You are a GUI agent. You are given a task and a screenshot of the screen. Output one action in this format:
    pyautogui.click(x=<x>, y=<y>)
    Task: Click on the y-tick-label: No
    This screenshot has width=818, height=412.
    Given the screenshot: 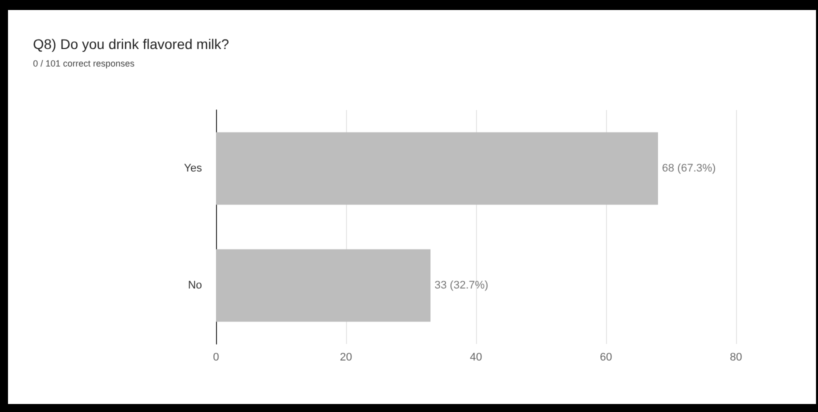 What is the action you would take?
    pyautogui.click(x=195, y=286)
    